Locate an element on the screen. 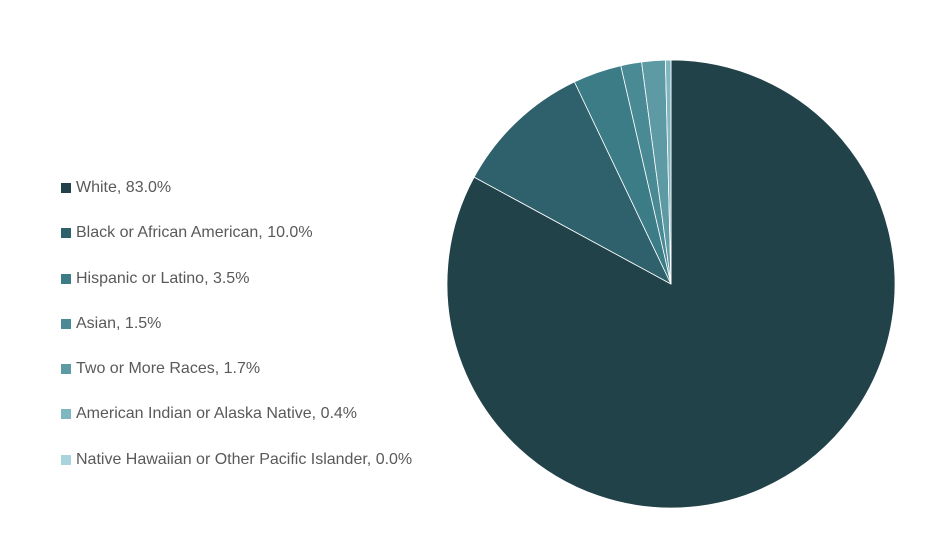 This screenshot has width=949, height=559. legend-item: Hispanic or Latino, 3.5% is located at coordinates (236, 279).